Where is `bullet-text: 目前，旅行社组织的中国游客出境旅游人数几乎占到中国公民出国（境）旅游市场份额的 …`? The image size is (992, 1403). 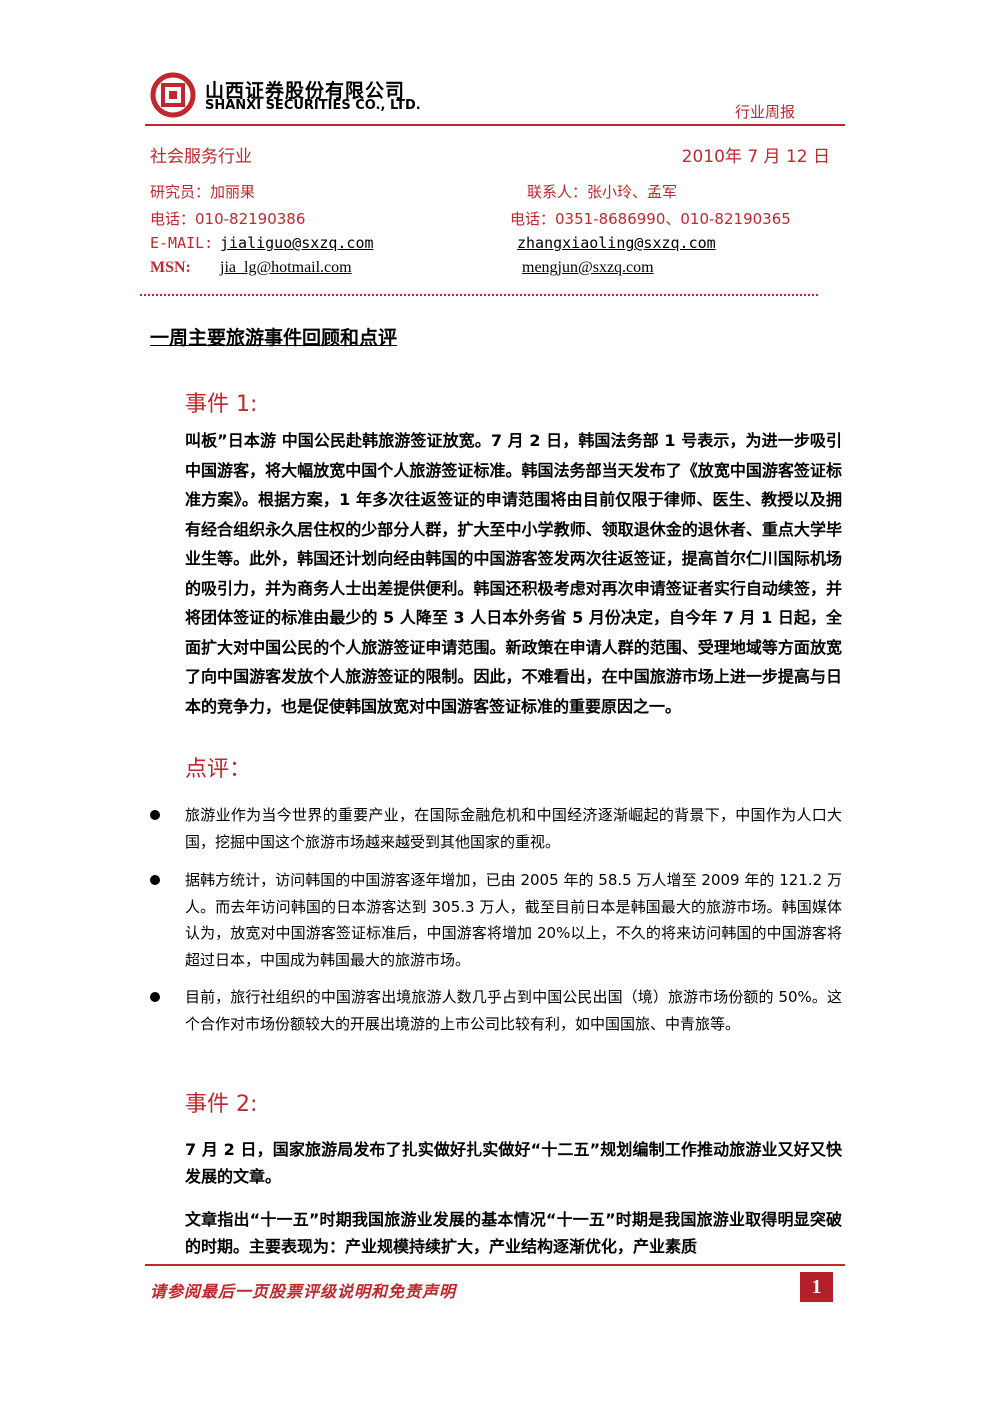
bullet-text: 目前，旅行社组织的中国游客出境旅游人数几乎占到中国公民出国（境）旅游市场份额的 … is located at coordinates (513, 1010).